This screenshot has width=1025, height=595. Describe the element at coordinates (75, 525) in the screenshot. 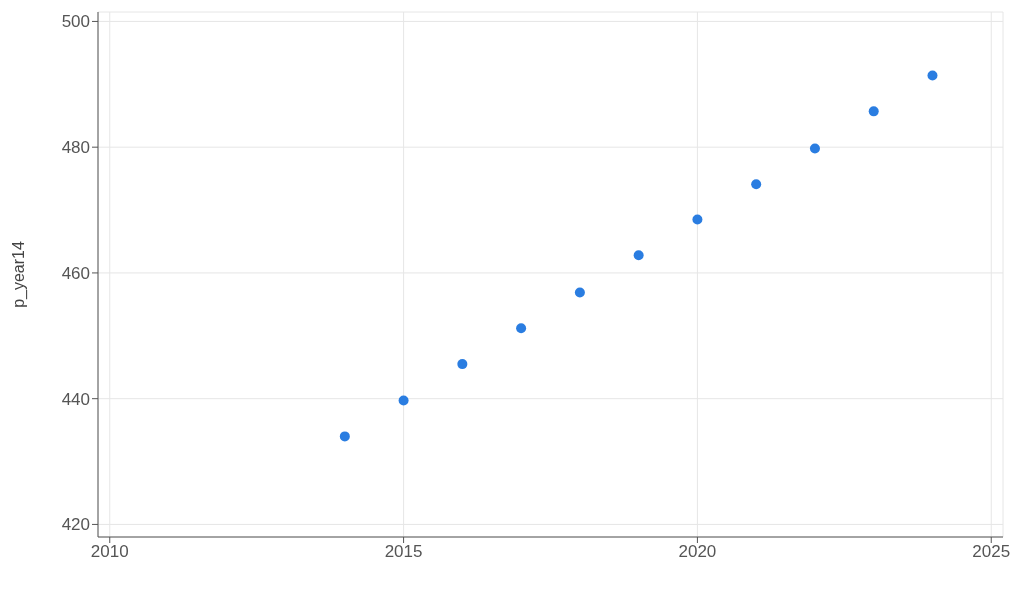

I see `y-tick-label: 420` at that location.